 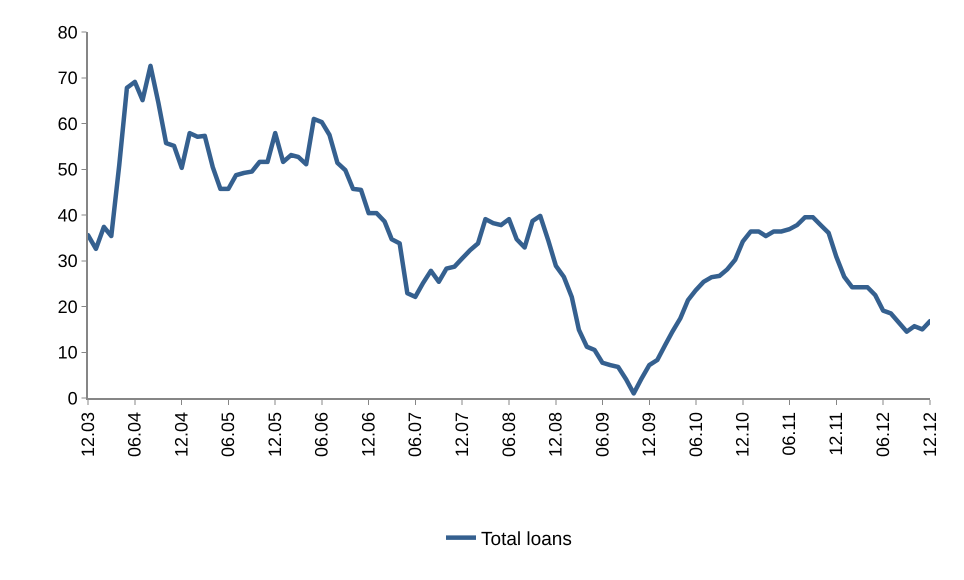 What do you see at coordinates (182, 434) in the screenshot?
I see `x-tick-label: 12.04` at bounding box center [182, 434].